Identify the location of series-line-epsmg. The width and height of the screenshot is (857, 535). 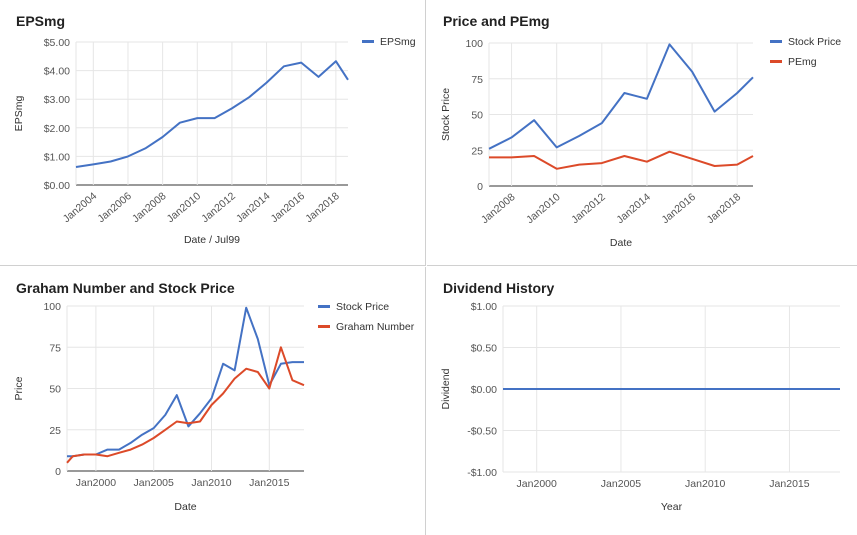
(212, 114).